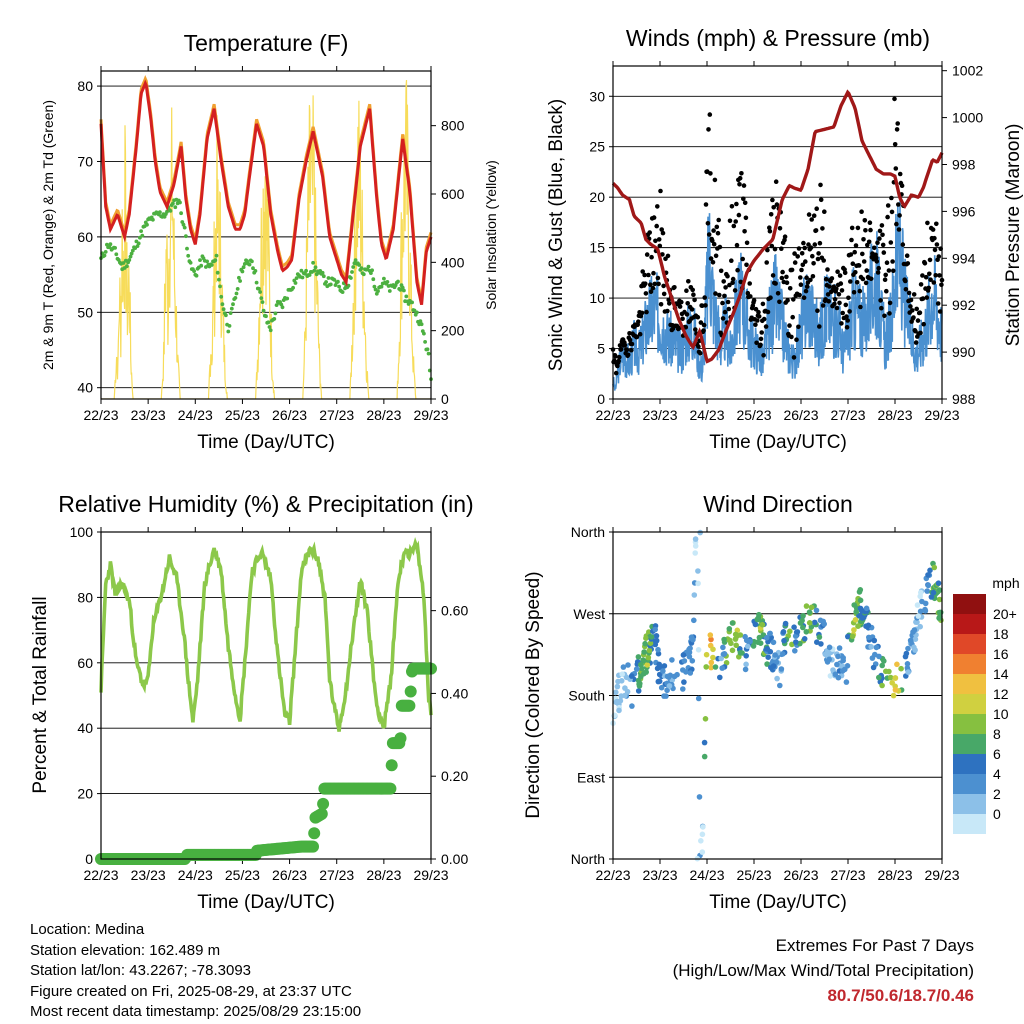  I want to click on x-tick-label: 24/23, so click(195, 875).